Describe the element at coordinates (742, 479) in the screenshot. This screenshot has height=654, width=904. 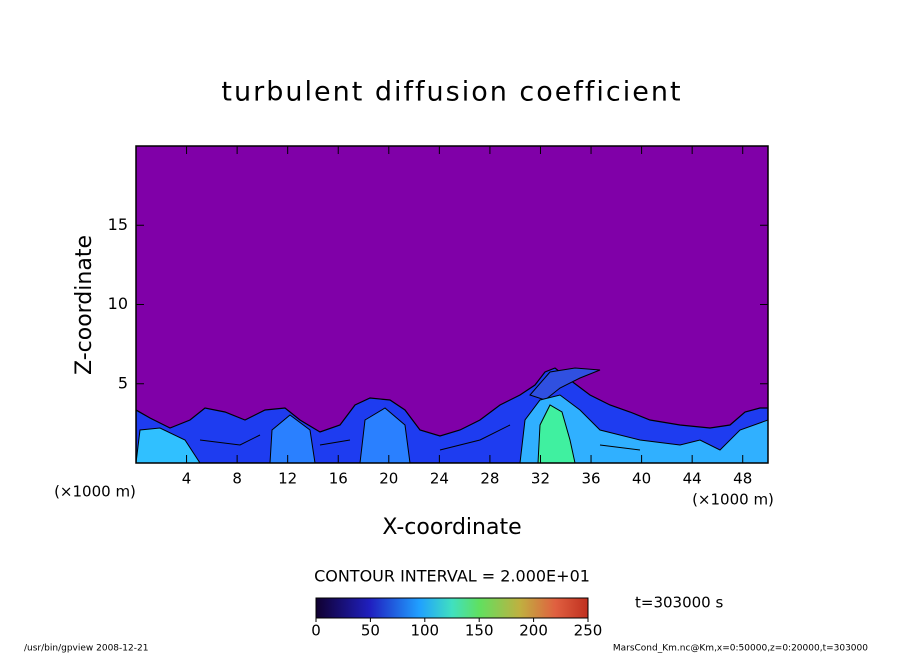
I see `x-tick-label: 48` at that location.